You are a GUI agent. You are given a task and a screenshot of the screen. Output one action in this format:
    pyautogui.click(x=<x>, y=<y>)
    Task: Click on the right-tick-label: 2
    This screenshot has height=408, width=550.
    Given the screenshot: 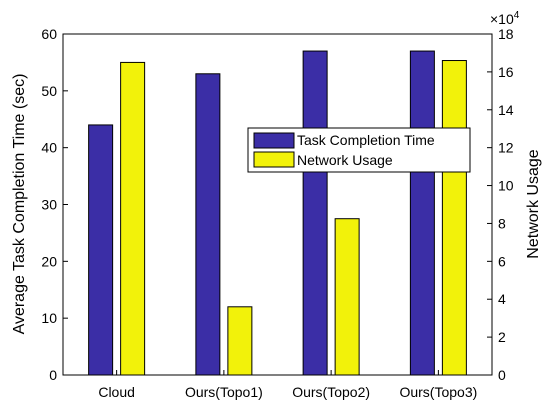 What is the action you would take?
    pyautogui.click(x=502, y=337)
    